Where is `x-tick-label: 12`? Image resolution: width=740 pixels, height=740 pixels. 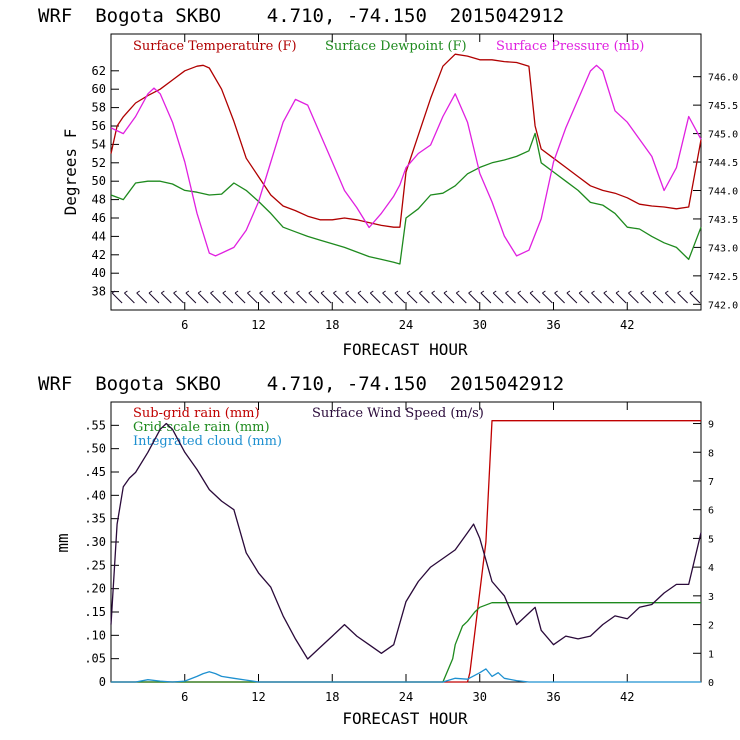 x-tick-label: 12 is located at coordinates (258, 325).